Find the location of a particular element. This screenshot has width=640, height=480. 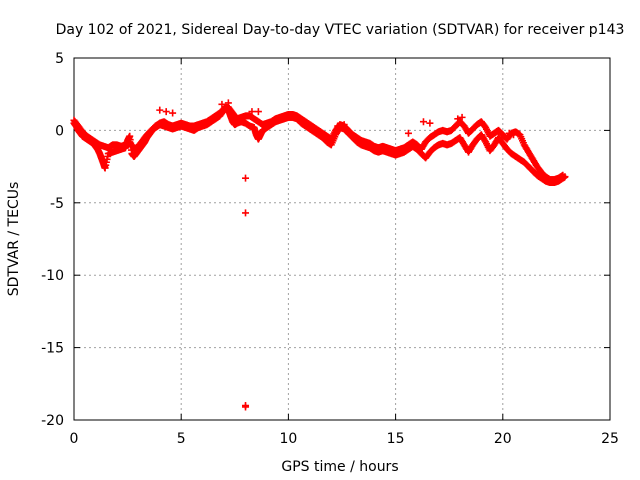

x-axis-label: GPS time / hours is located at coordinates (339, 467).